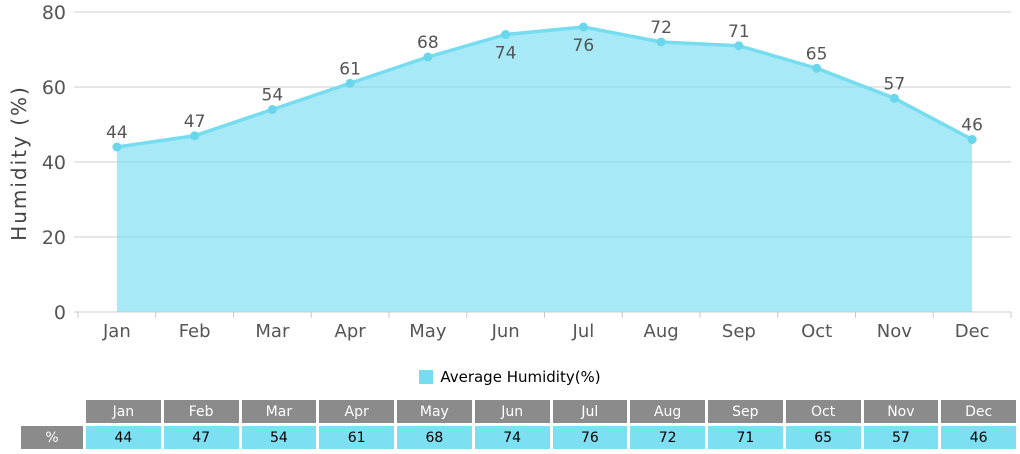 This screenshot has width=1020, height=454. Describe the element at coordinates (823, 411) in the screenshot. I see `table-month-header: Oct` at that location.